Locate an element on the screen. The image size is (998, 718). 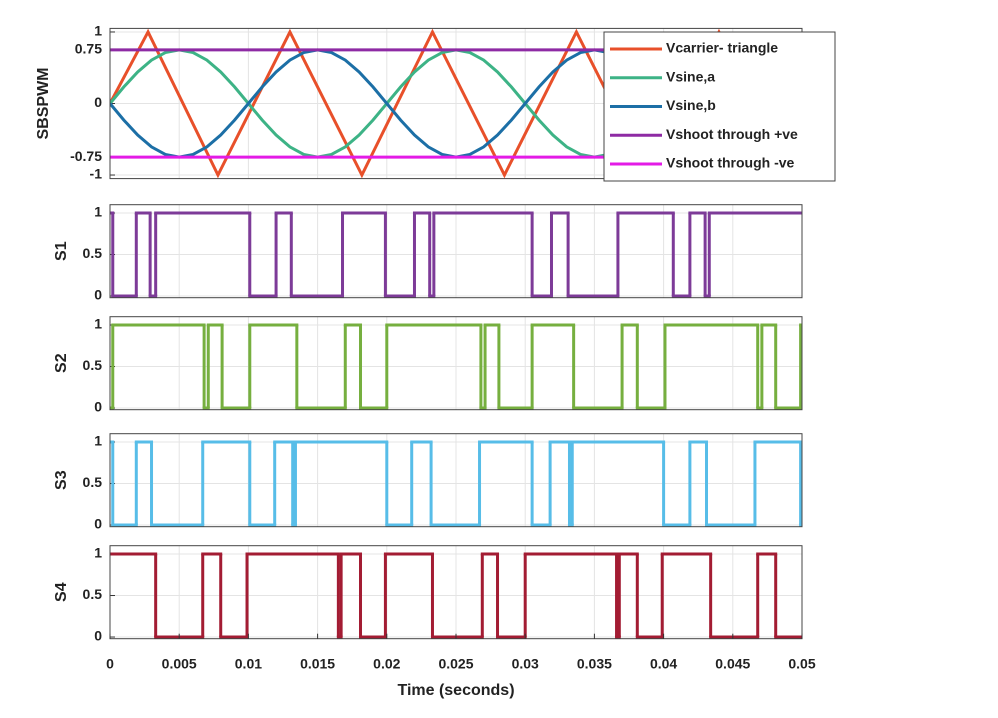
legend-label: Vshoot through -ve is located at coordinates (730, 163).